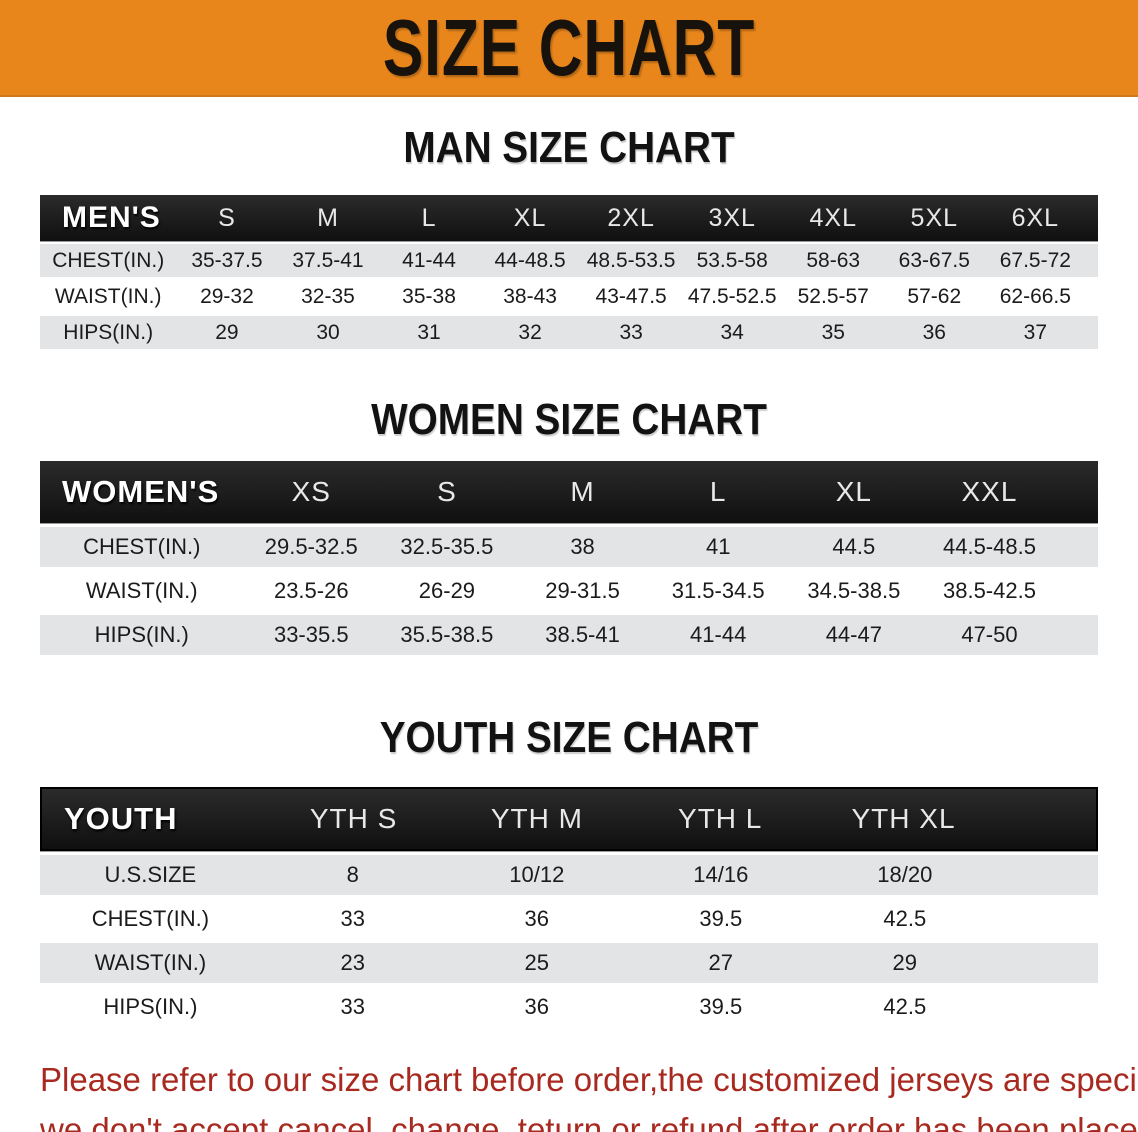  What do you see at coordinates (718, 590) in the screenshot?
I see `size-value-cell: 31.5-34.5` at bounding box center [718, 590].